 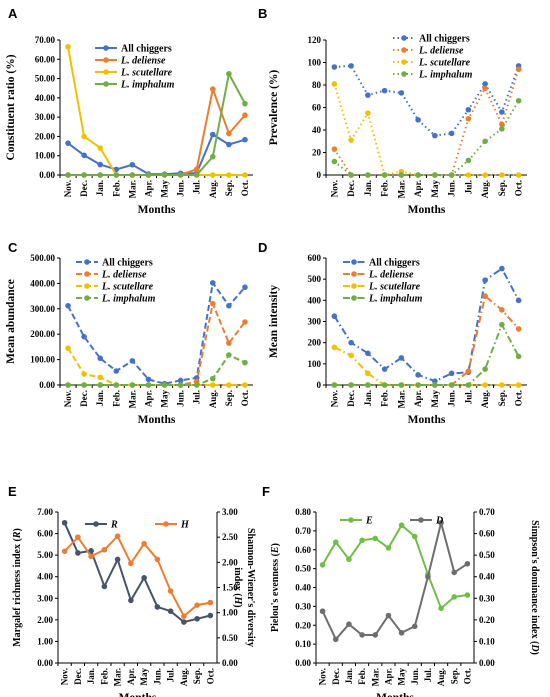 What do you see at coordinates (230, 562) in the screenshot?
I see `y2-tick-label: 2.00` at bounding box center [230, 562].